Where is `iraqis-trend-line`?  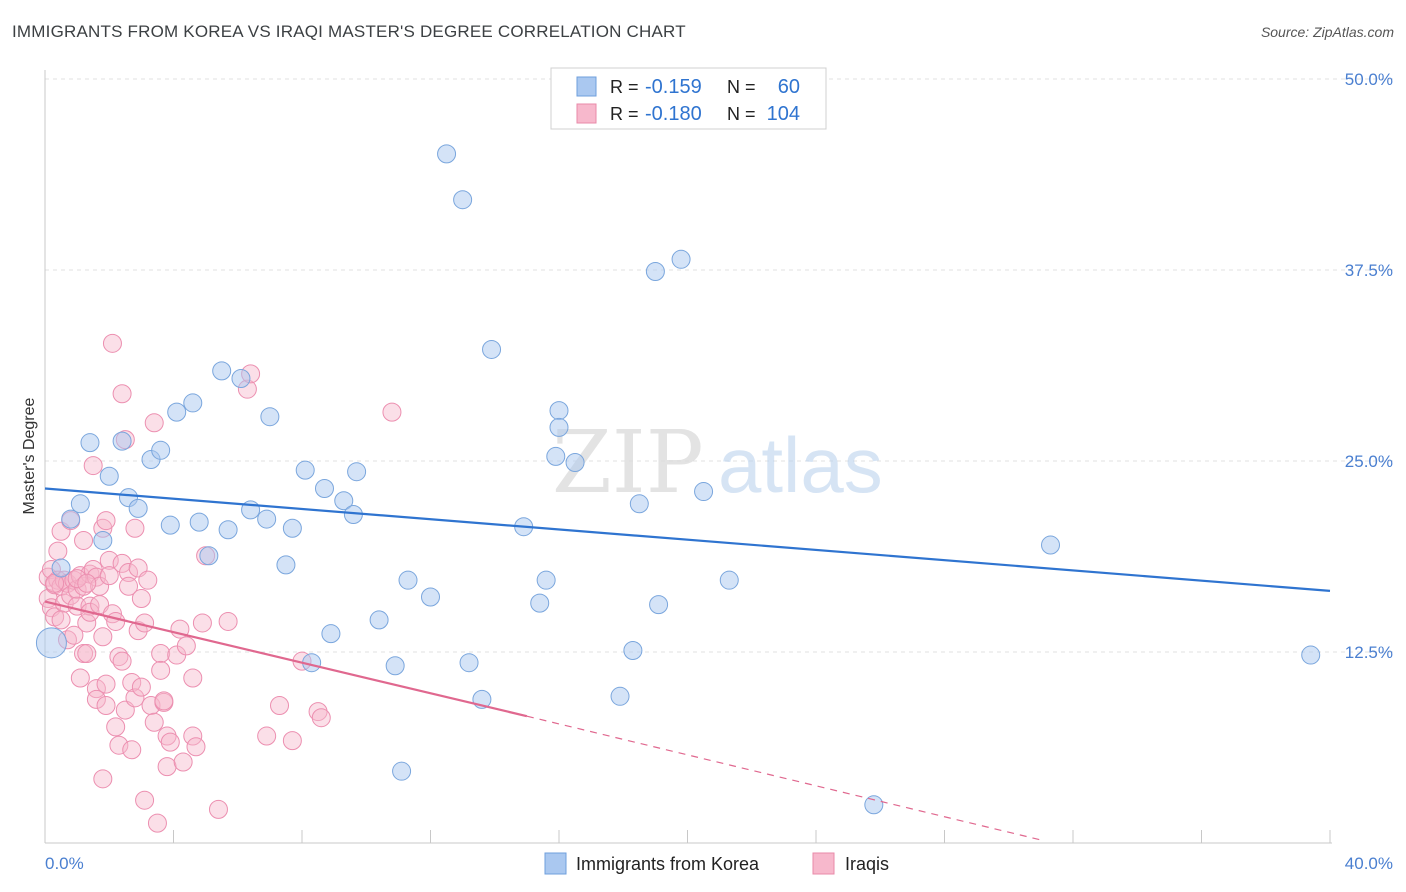
iraqis-trend-line is located at coordinates (286, 659).